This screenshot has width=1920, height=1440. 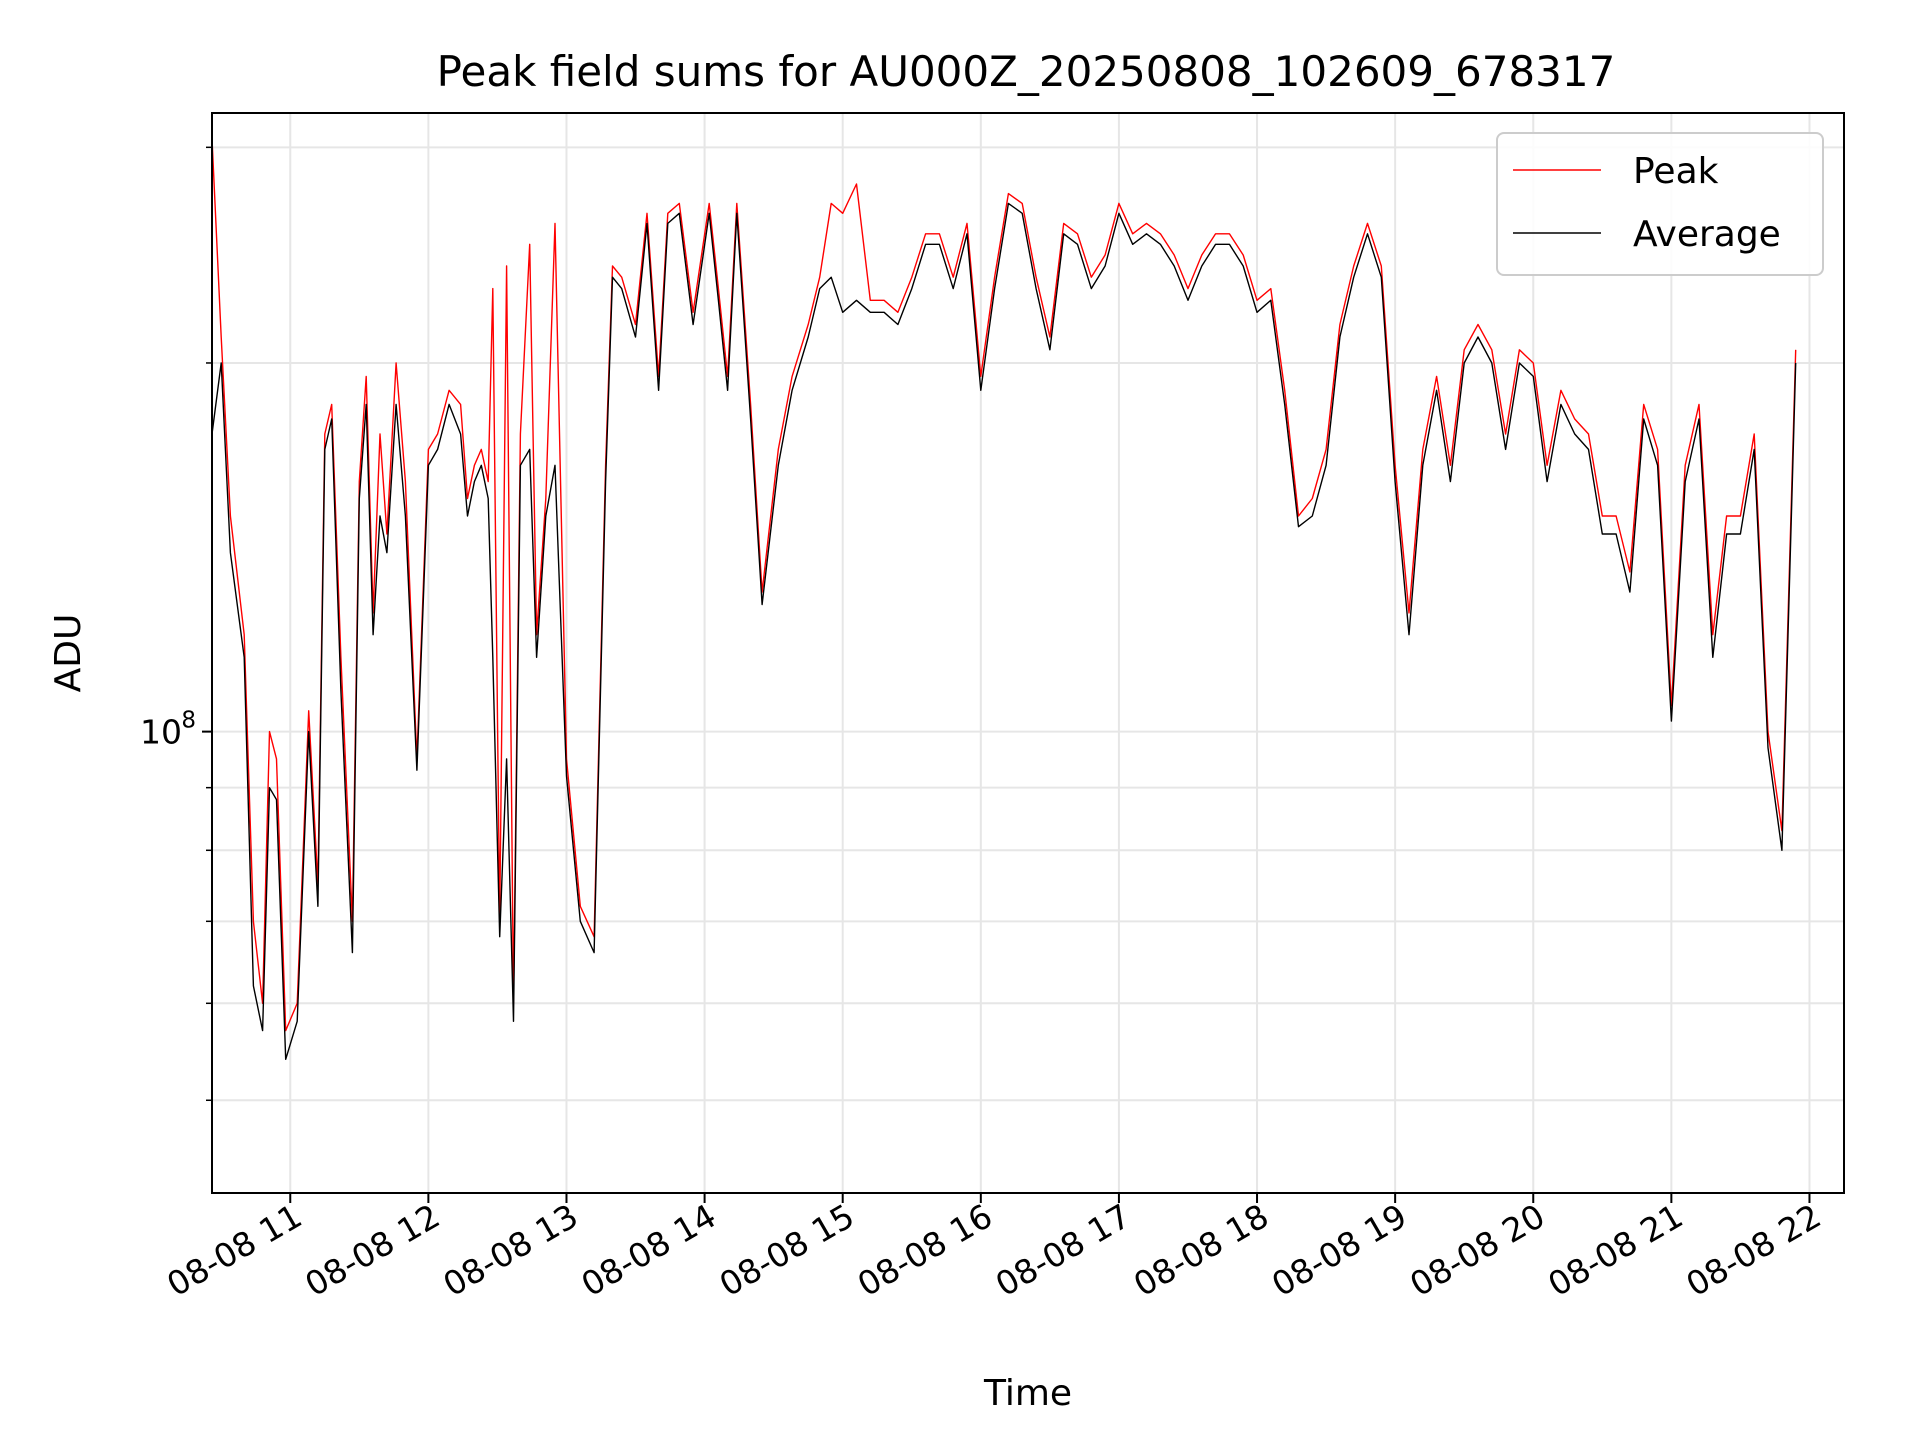 I want to click on y-tick-exponent: 8, so click(x=188, y=721).